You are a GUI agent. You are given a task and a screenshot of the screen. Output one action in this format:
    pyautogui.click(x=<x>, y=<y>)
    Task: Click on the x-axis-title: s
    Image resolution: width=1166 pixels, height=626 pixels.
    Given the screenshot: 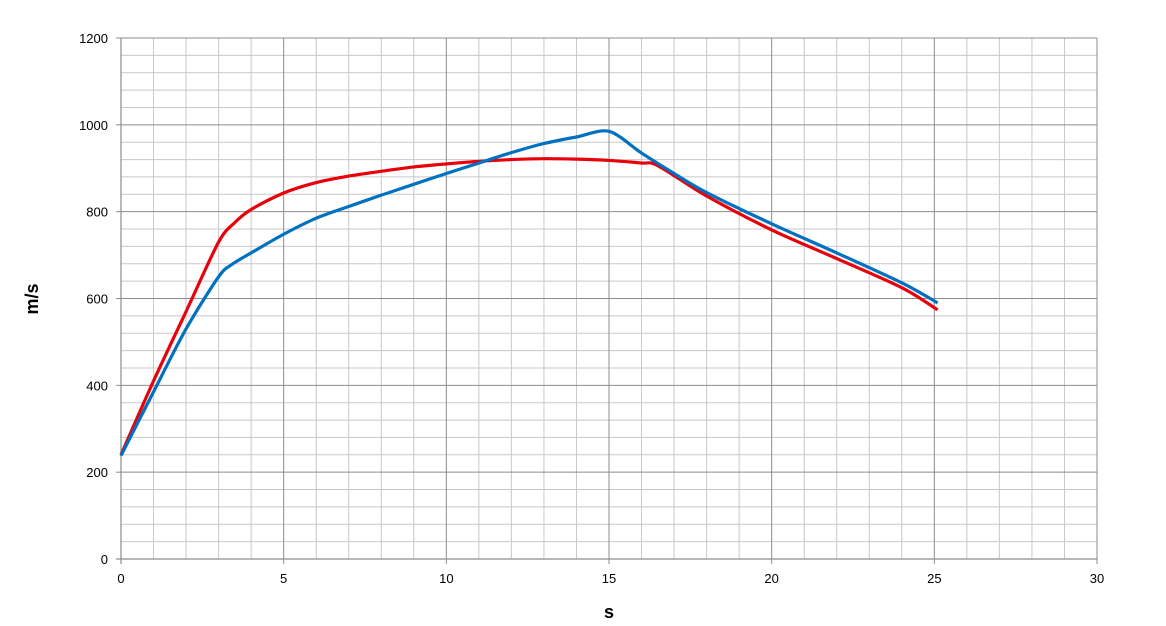 What is the action you would take?
    pyautogui.click(x=609, y=612)
    